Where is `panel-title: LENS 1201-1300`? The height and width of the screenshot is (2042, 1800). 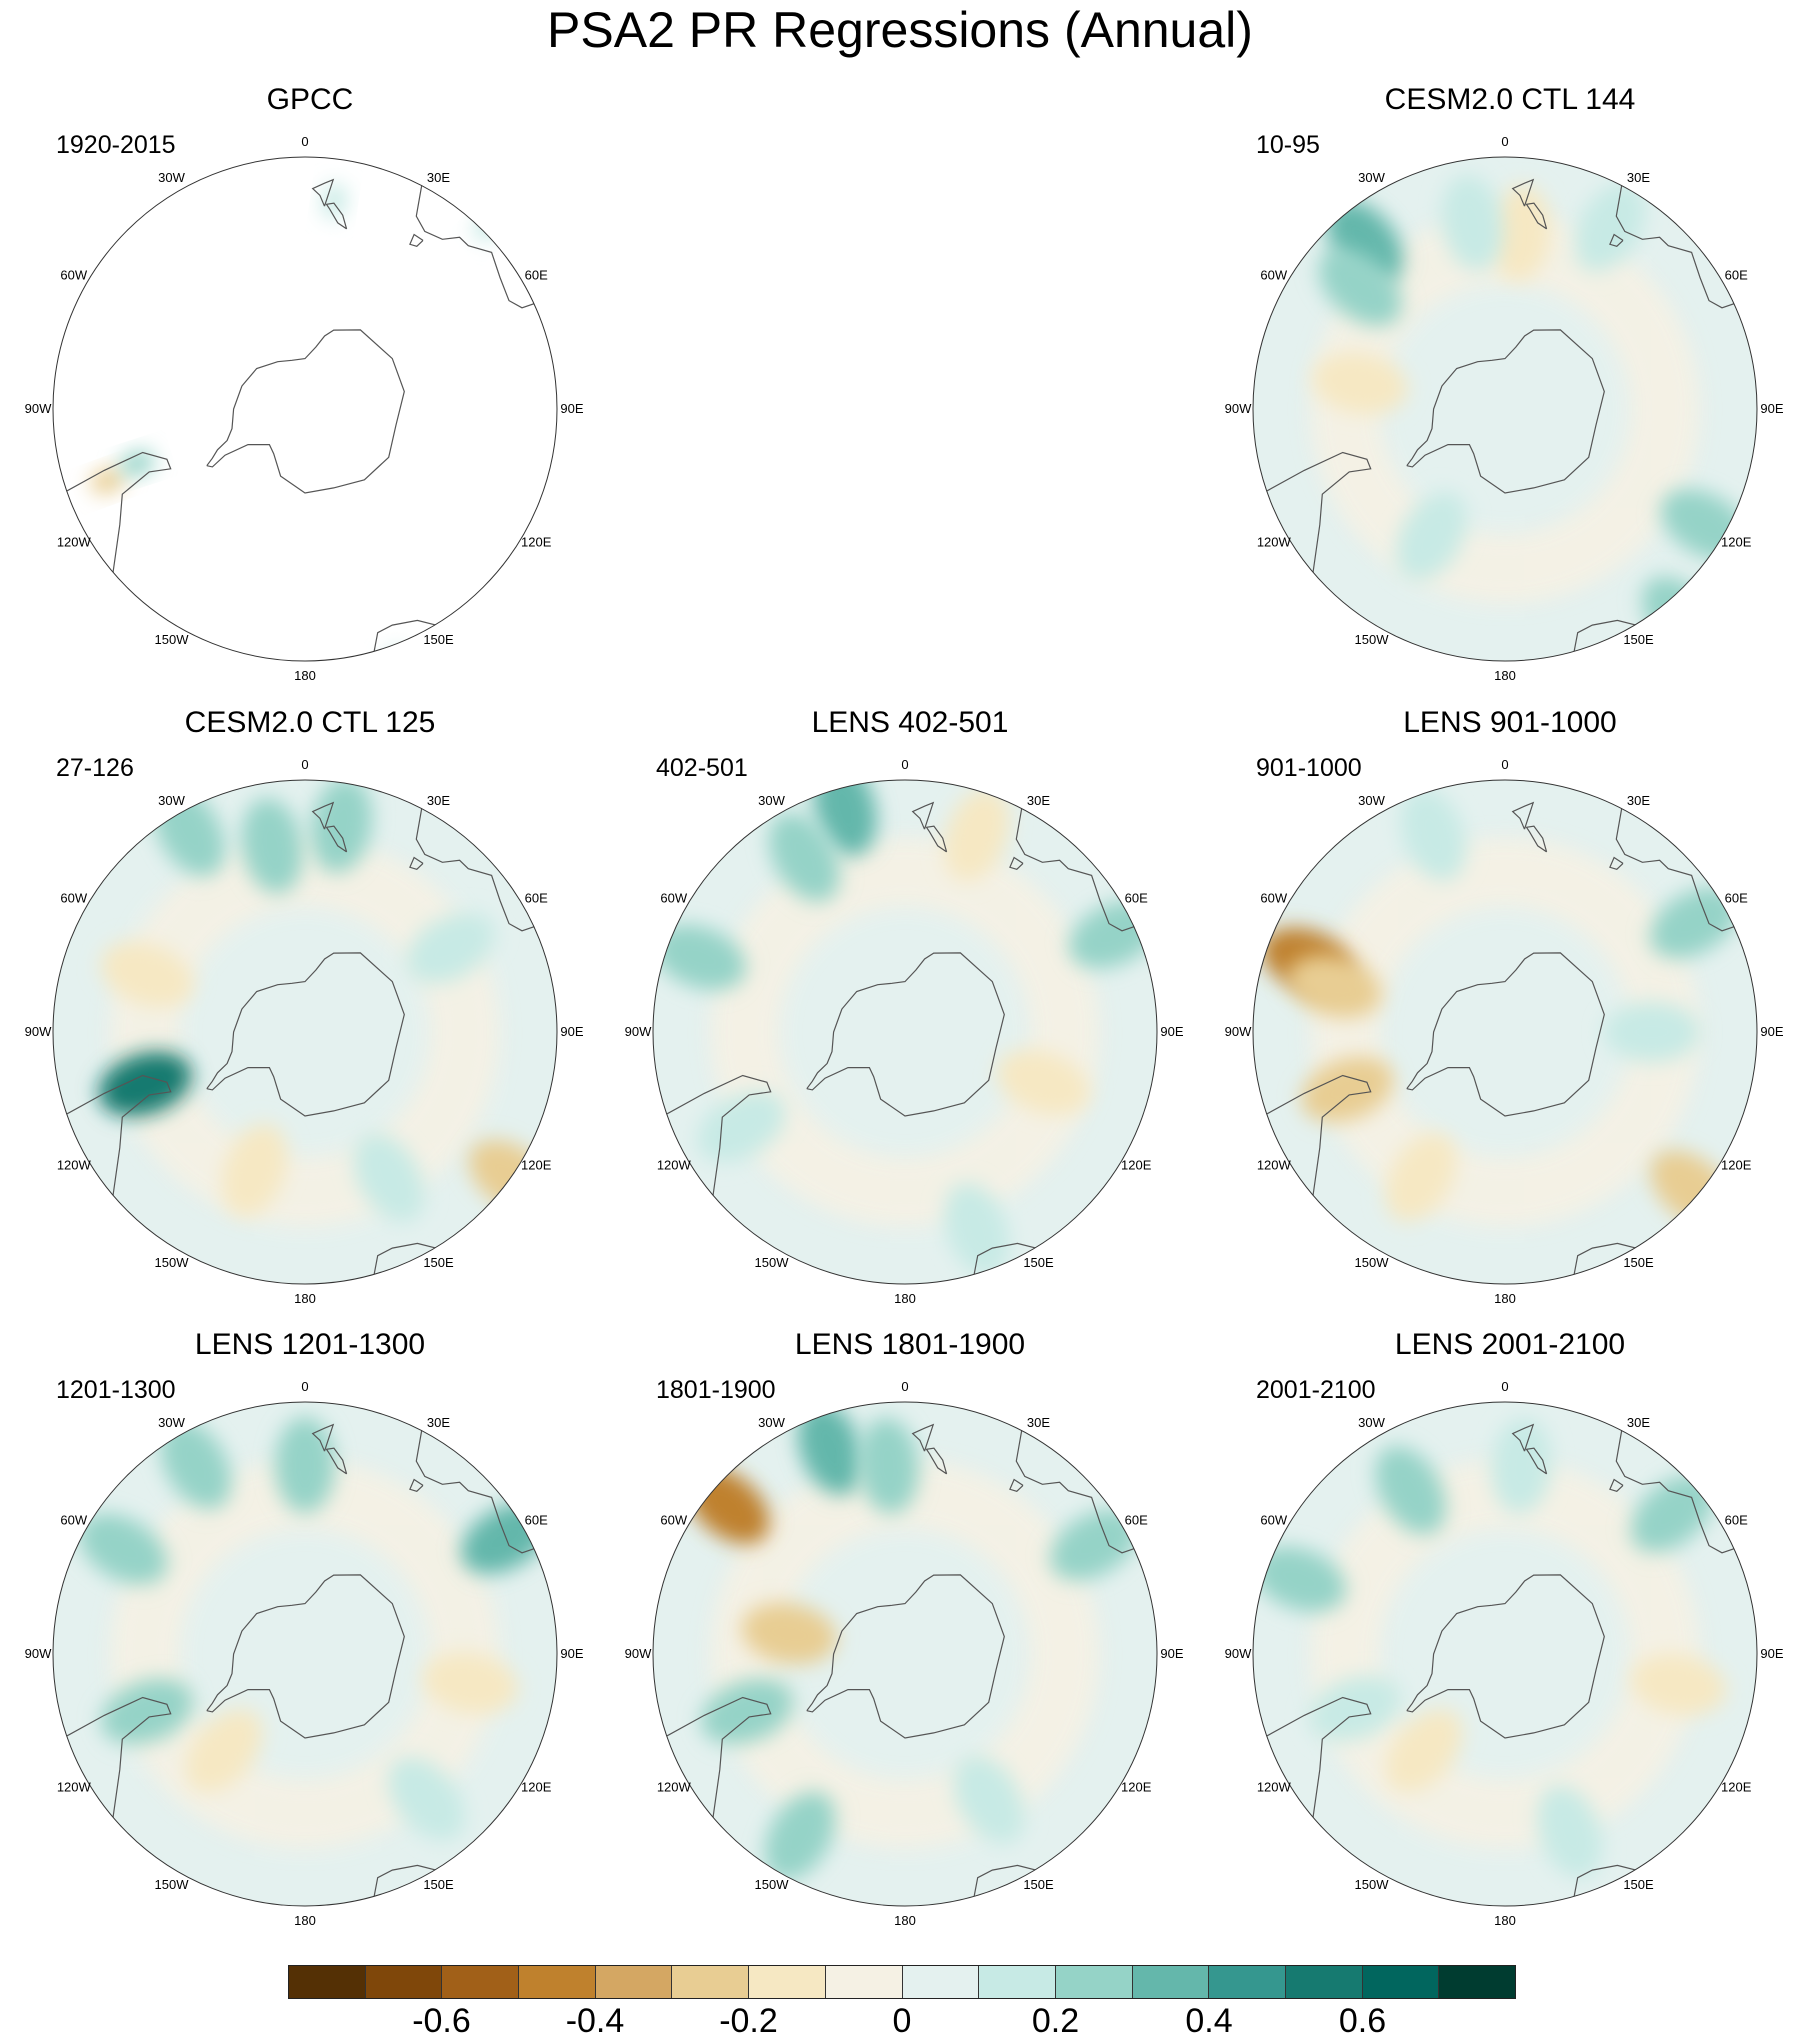 panel-title: LENS 1201-1300 is located at coordinates (310, 1344).